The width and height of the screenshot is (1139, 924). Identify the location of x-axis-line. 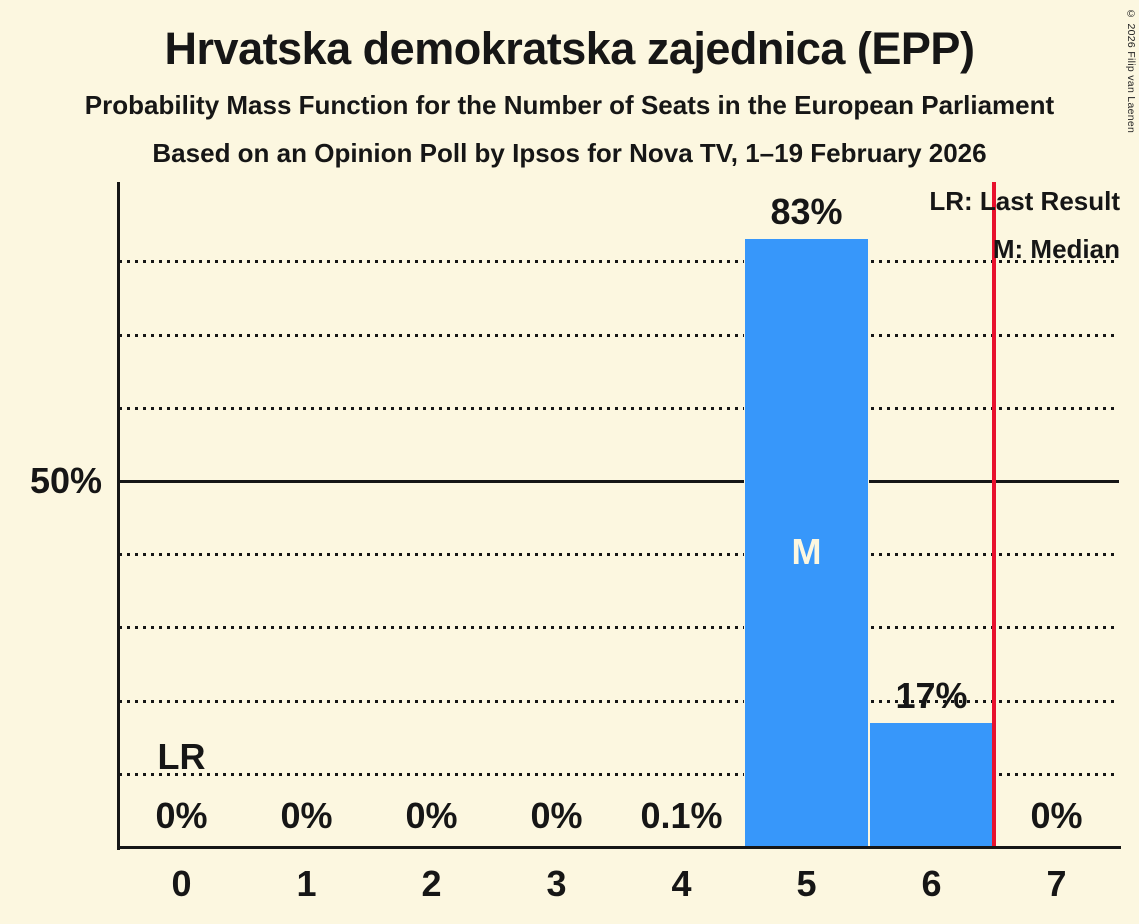
(619, 847).